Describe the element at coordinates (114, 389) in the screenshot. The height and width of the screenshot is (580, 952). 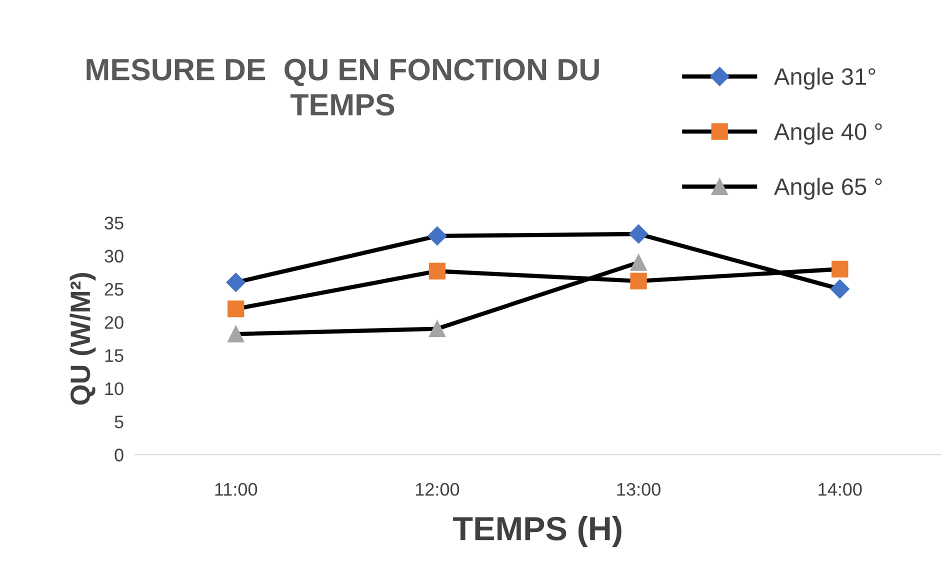
I see `y-tick-label: 10` at that location.